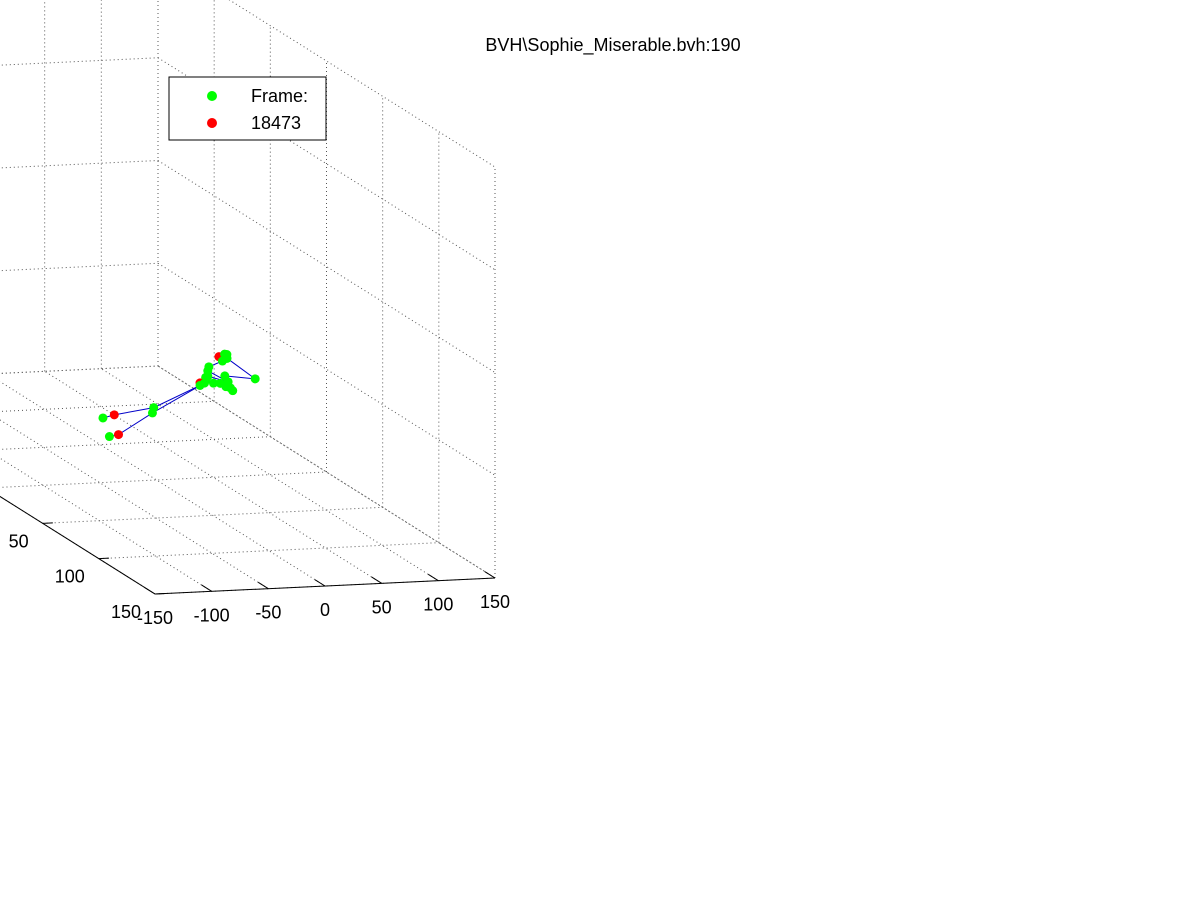 The image size is (1201, 901). What do you see at coordinates (134, 411) in the screenshot?
I see `bone-r_knee-r_ankle` at bounding box center [134, 411].